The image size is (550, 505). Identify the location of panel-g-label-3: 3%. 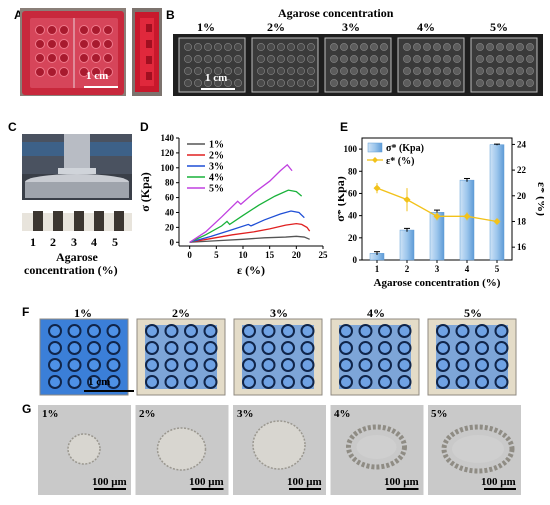
(245, 414).